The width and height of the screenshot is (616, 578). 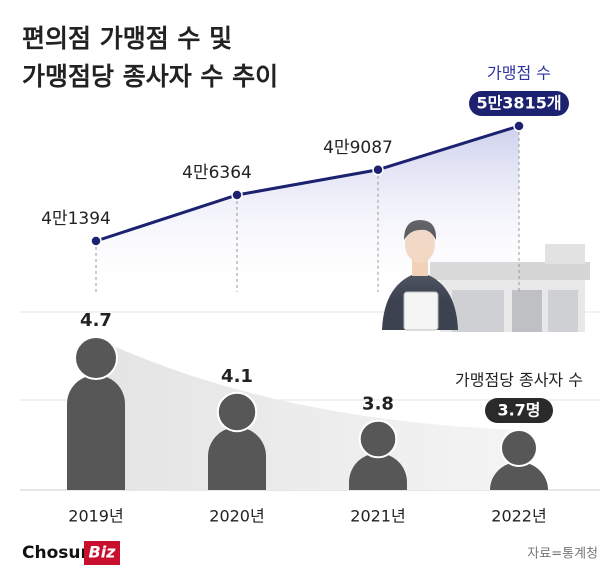 I want to click on logo-text: Biz, so click(x=103, y=552).